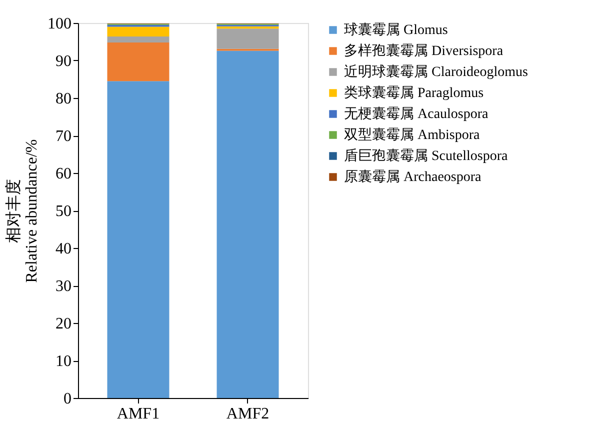 The width and height of the screenshot is (589, 423). What do you see at coordinates (64, 361) in the screenshot?
I see `y-tick-label: 10` at bounding box center [64, 361].